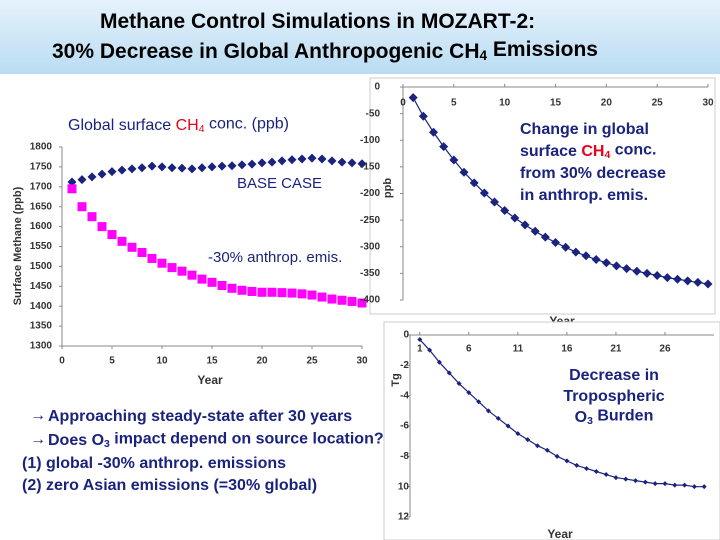  Describe the element at coordinates (247, 124) in the screenshot. I see `chart-title-part: conc. (ppb)` at that location.